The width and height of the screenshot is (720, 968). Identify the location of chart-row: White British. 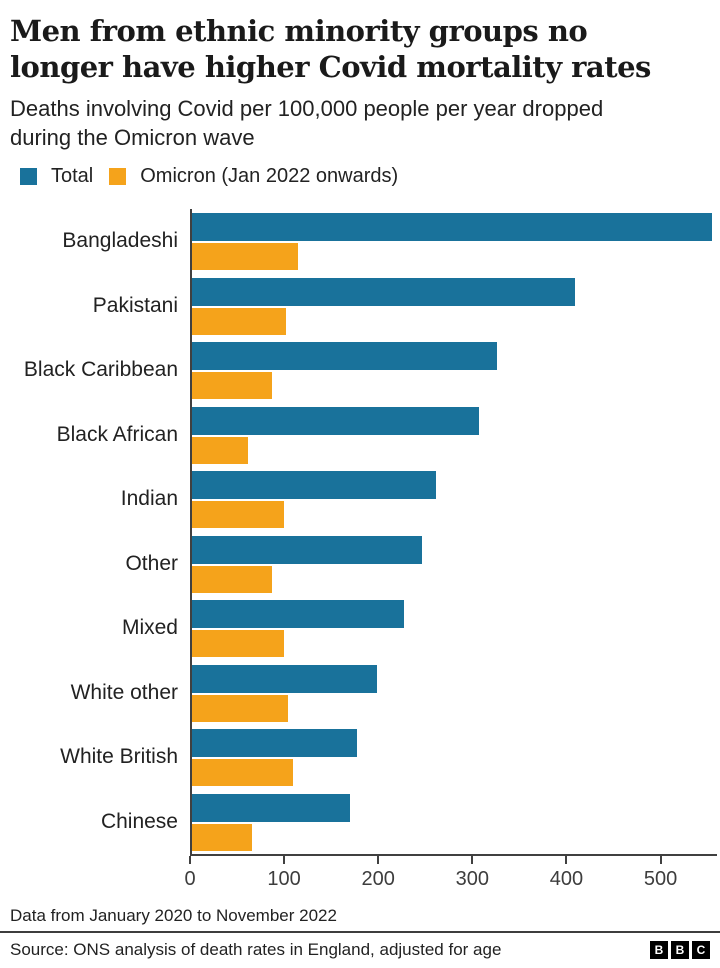
(360, 757).